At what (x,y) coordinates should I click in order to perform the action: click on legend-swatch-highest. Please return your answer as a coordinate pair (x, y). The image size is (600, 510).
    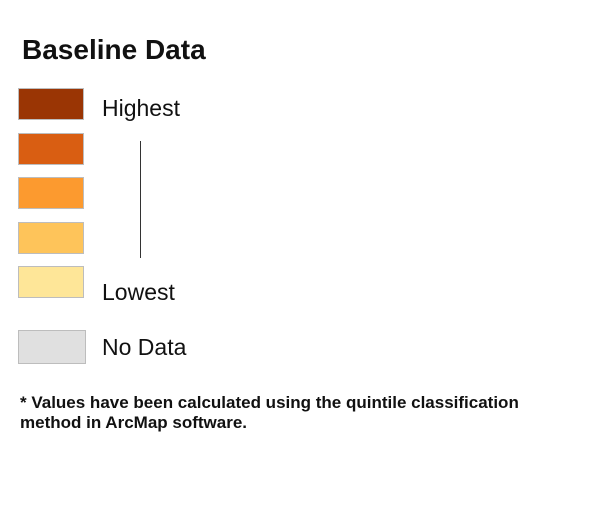
    Looking at the image, I should click on (51, 104).